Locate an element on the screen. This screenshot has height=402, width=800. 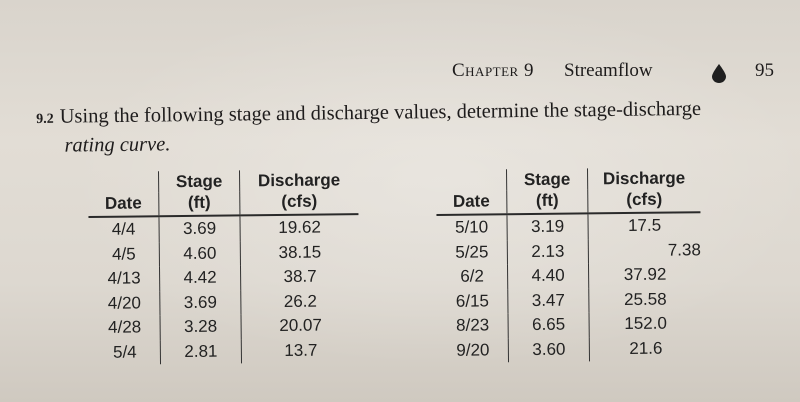
date-cell: 8/23 is located at coordinates (472, 325).